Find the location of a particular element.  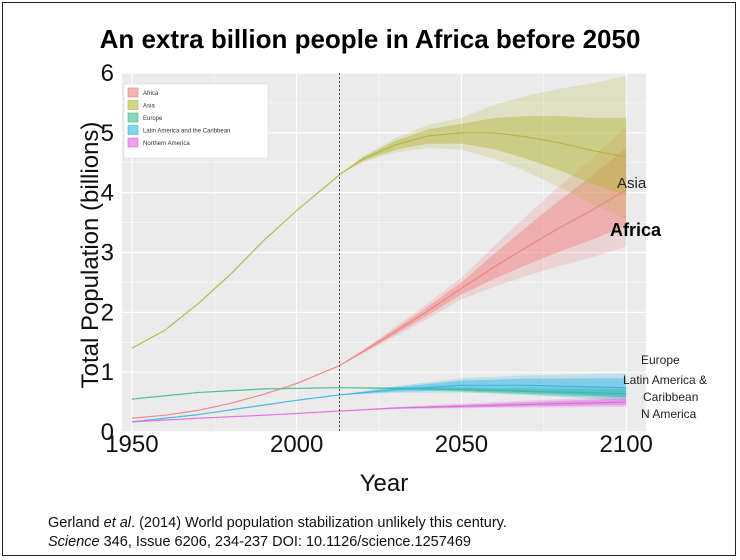

citation-author: Gerland is located at coordinates (74, 523).